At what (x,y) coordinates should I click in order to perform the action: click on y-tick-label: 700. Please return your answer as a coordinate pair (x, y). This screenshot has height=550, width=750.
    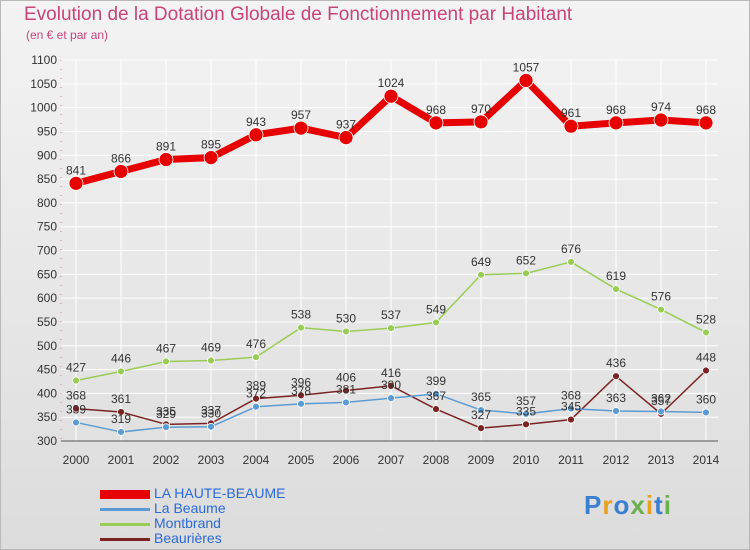
    Looking at the image, I should click on (47, 251).